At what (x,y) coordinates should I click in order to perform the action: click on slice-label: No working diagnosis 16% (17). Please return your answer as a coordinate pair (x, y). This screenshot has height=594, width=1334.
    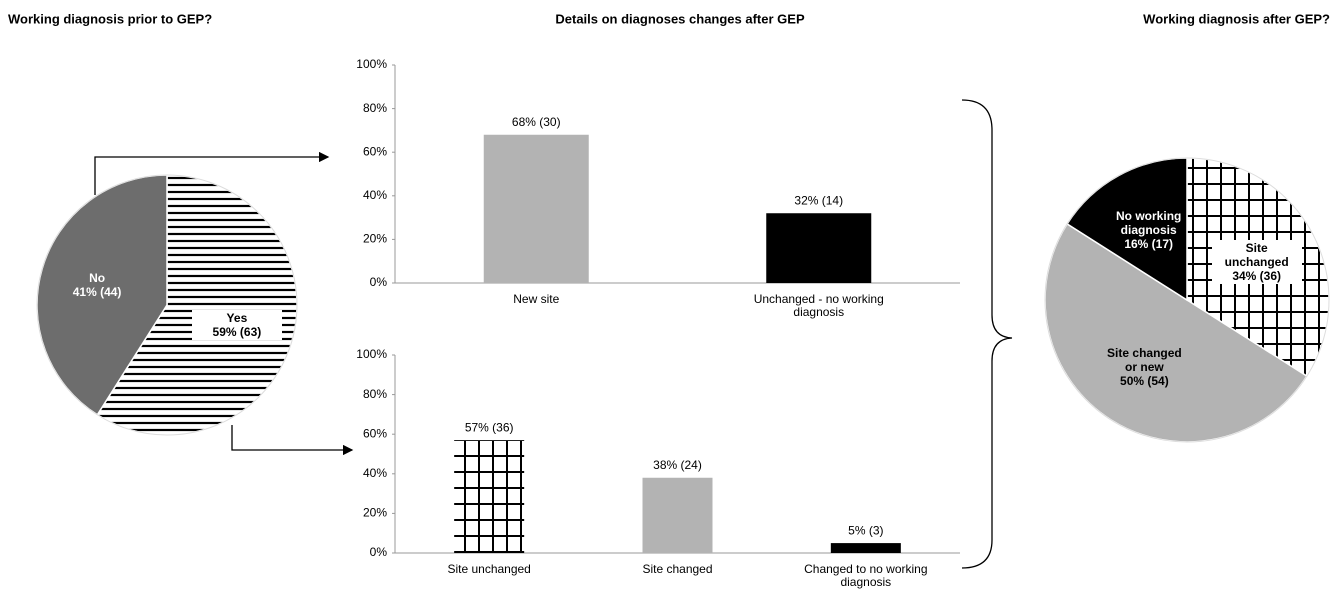
    Looking at the image, I should click on (1149, 230).